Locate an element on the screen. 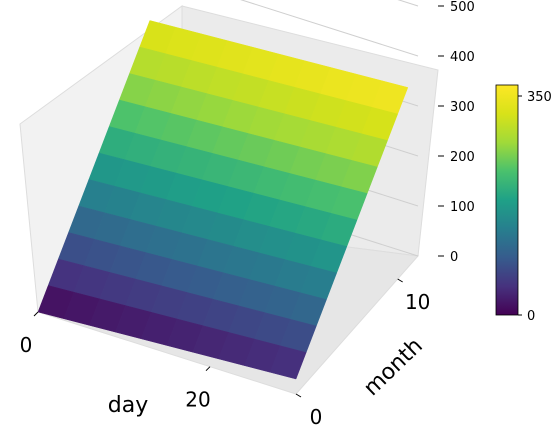  x-tick-label: 0 is located at coordinates (26, 345).